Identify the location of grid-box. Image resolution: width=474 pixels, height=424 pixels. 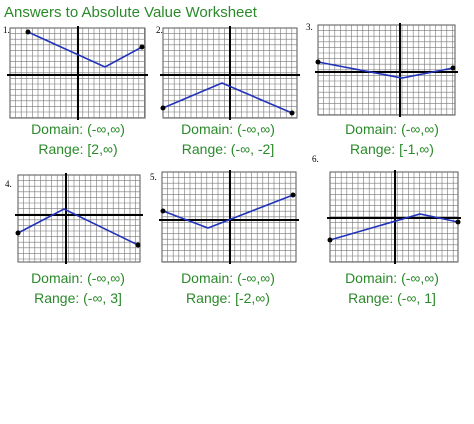
(79, 218).